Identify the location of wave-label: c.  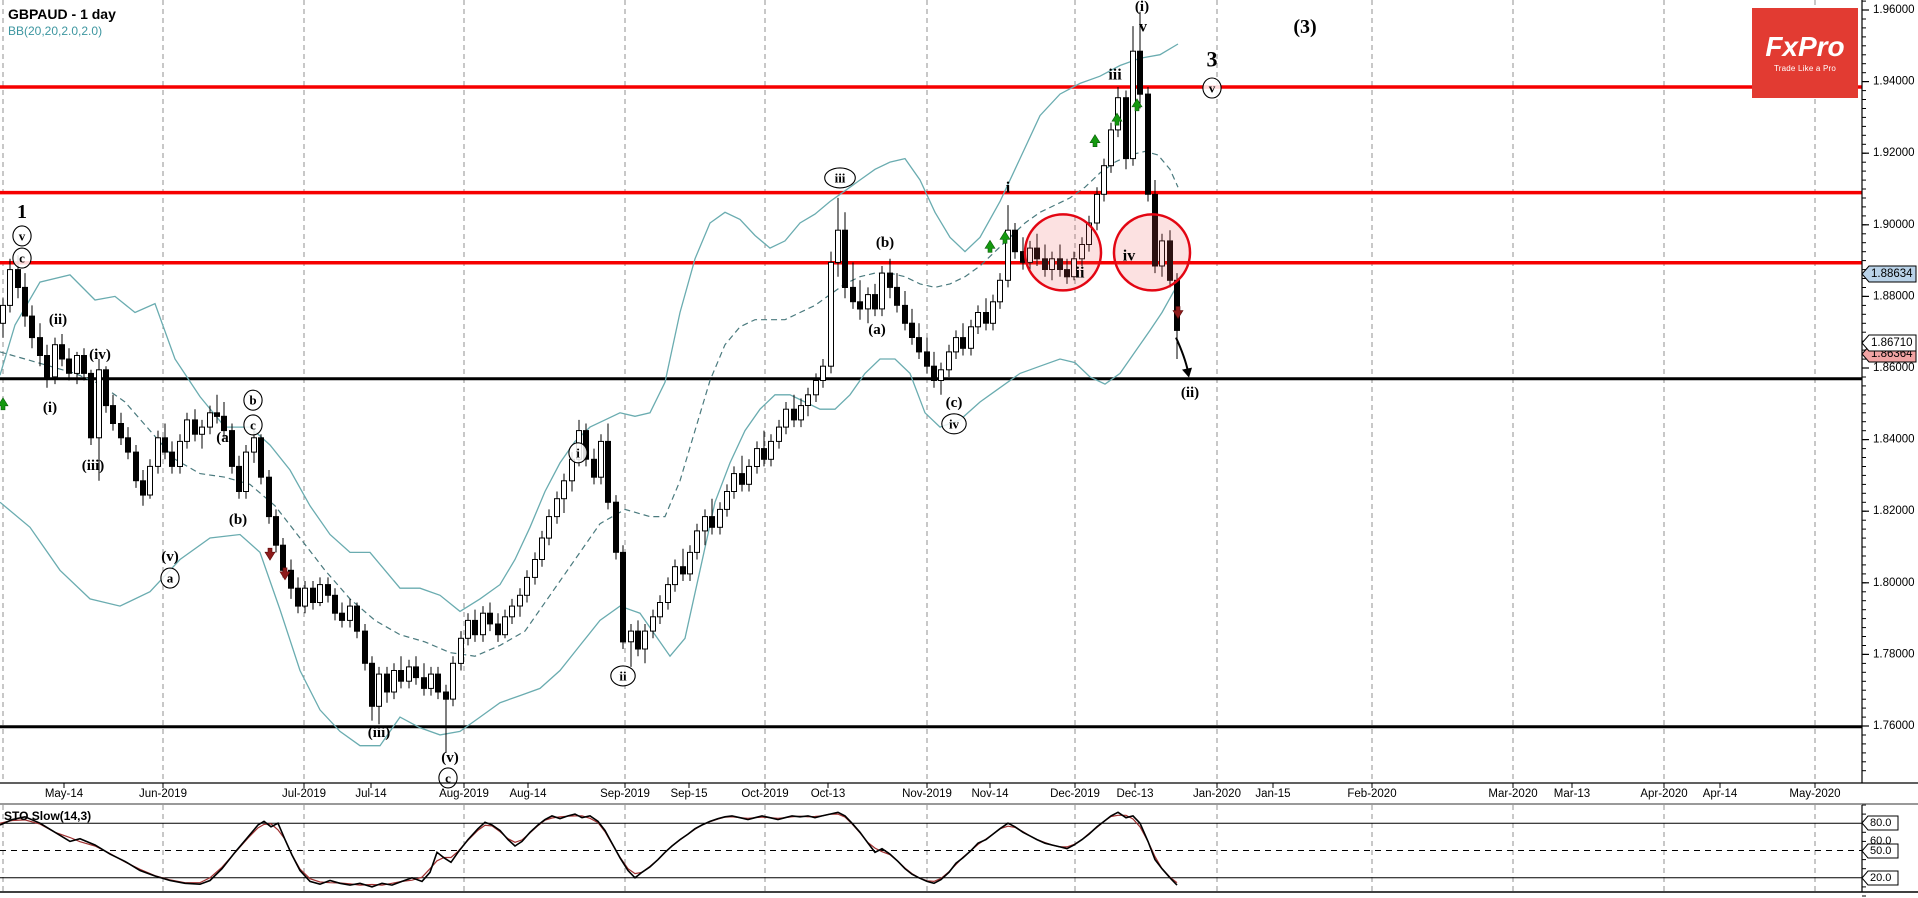
(22, 258).